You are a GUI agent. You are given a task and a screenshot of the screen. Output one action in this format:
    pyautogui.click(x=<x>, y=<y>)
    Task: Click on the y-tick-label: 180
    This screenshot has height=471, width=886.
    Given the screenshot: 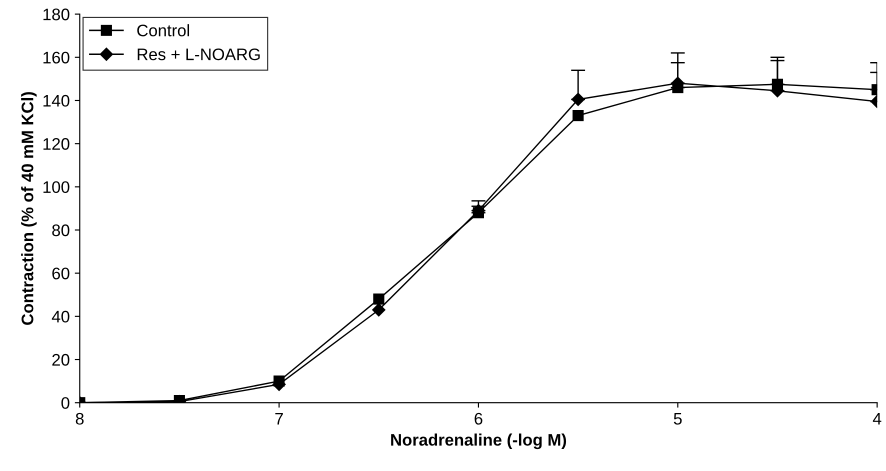 What is the action you would take?
    pyautogui.click(x=56, y=14)
    